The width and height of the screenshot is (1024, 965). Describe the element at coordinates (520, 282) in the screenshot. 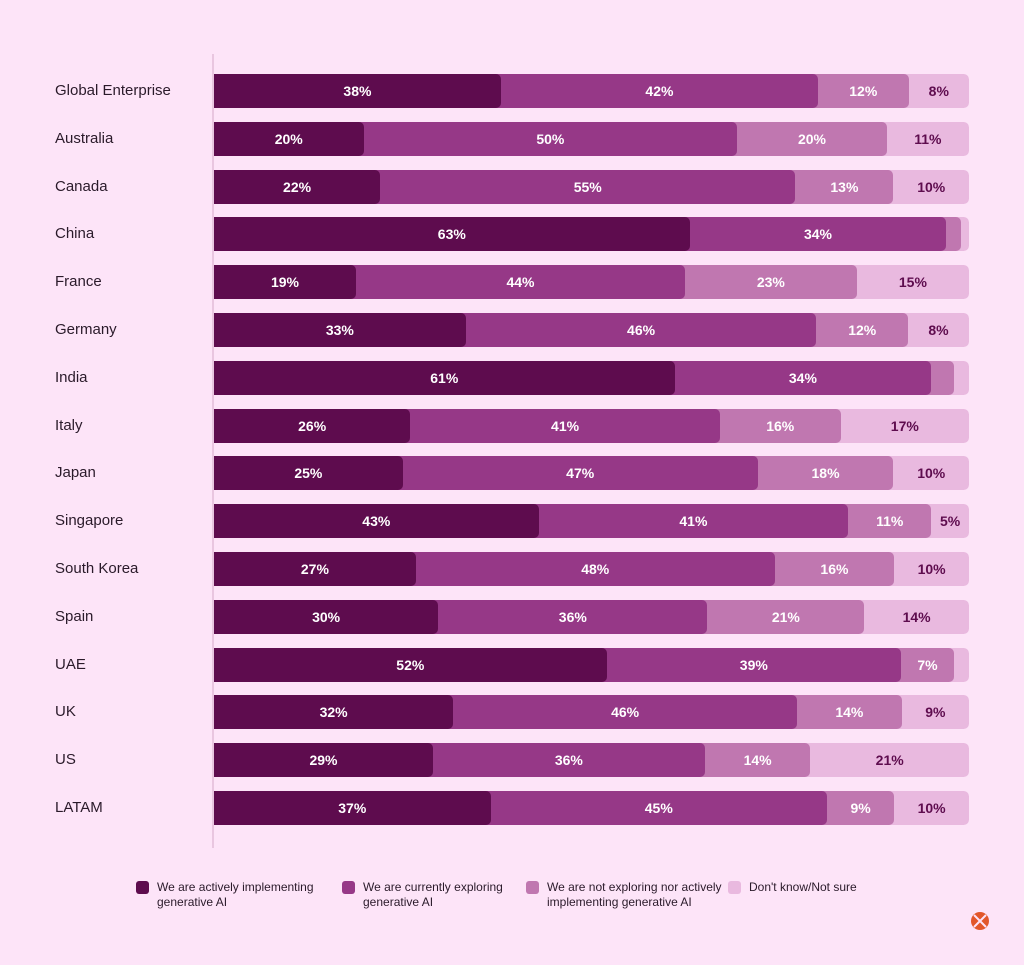

I see `data-label: 44%` at that location.